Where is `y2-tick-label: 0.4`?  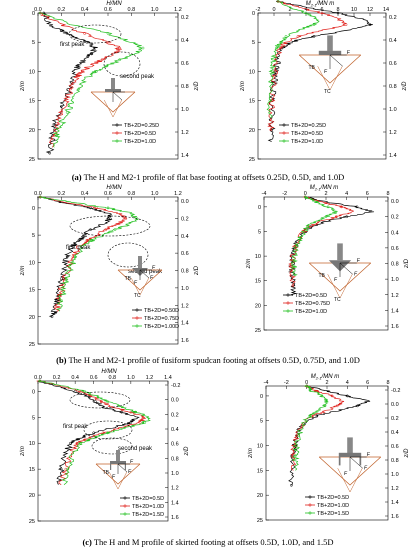 y2-tick-label: 0.4 is located at coordinates (393, 41).